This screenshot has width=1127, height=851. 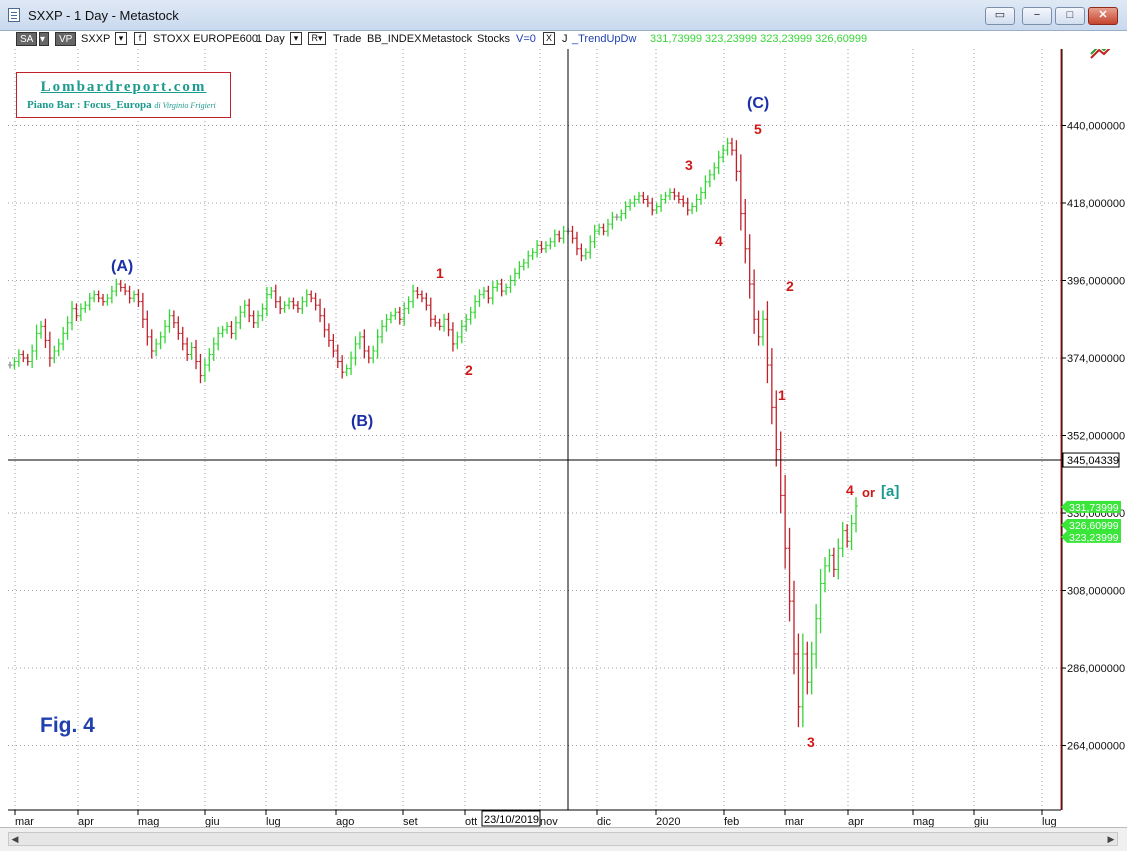 I want to click on crosshair-date-box, so click(x=511, y=818).